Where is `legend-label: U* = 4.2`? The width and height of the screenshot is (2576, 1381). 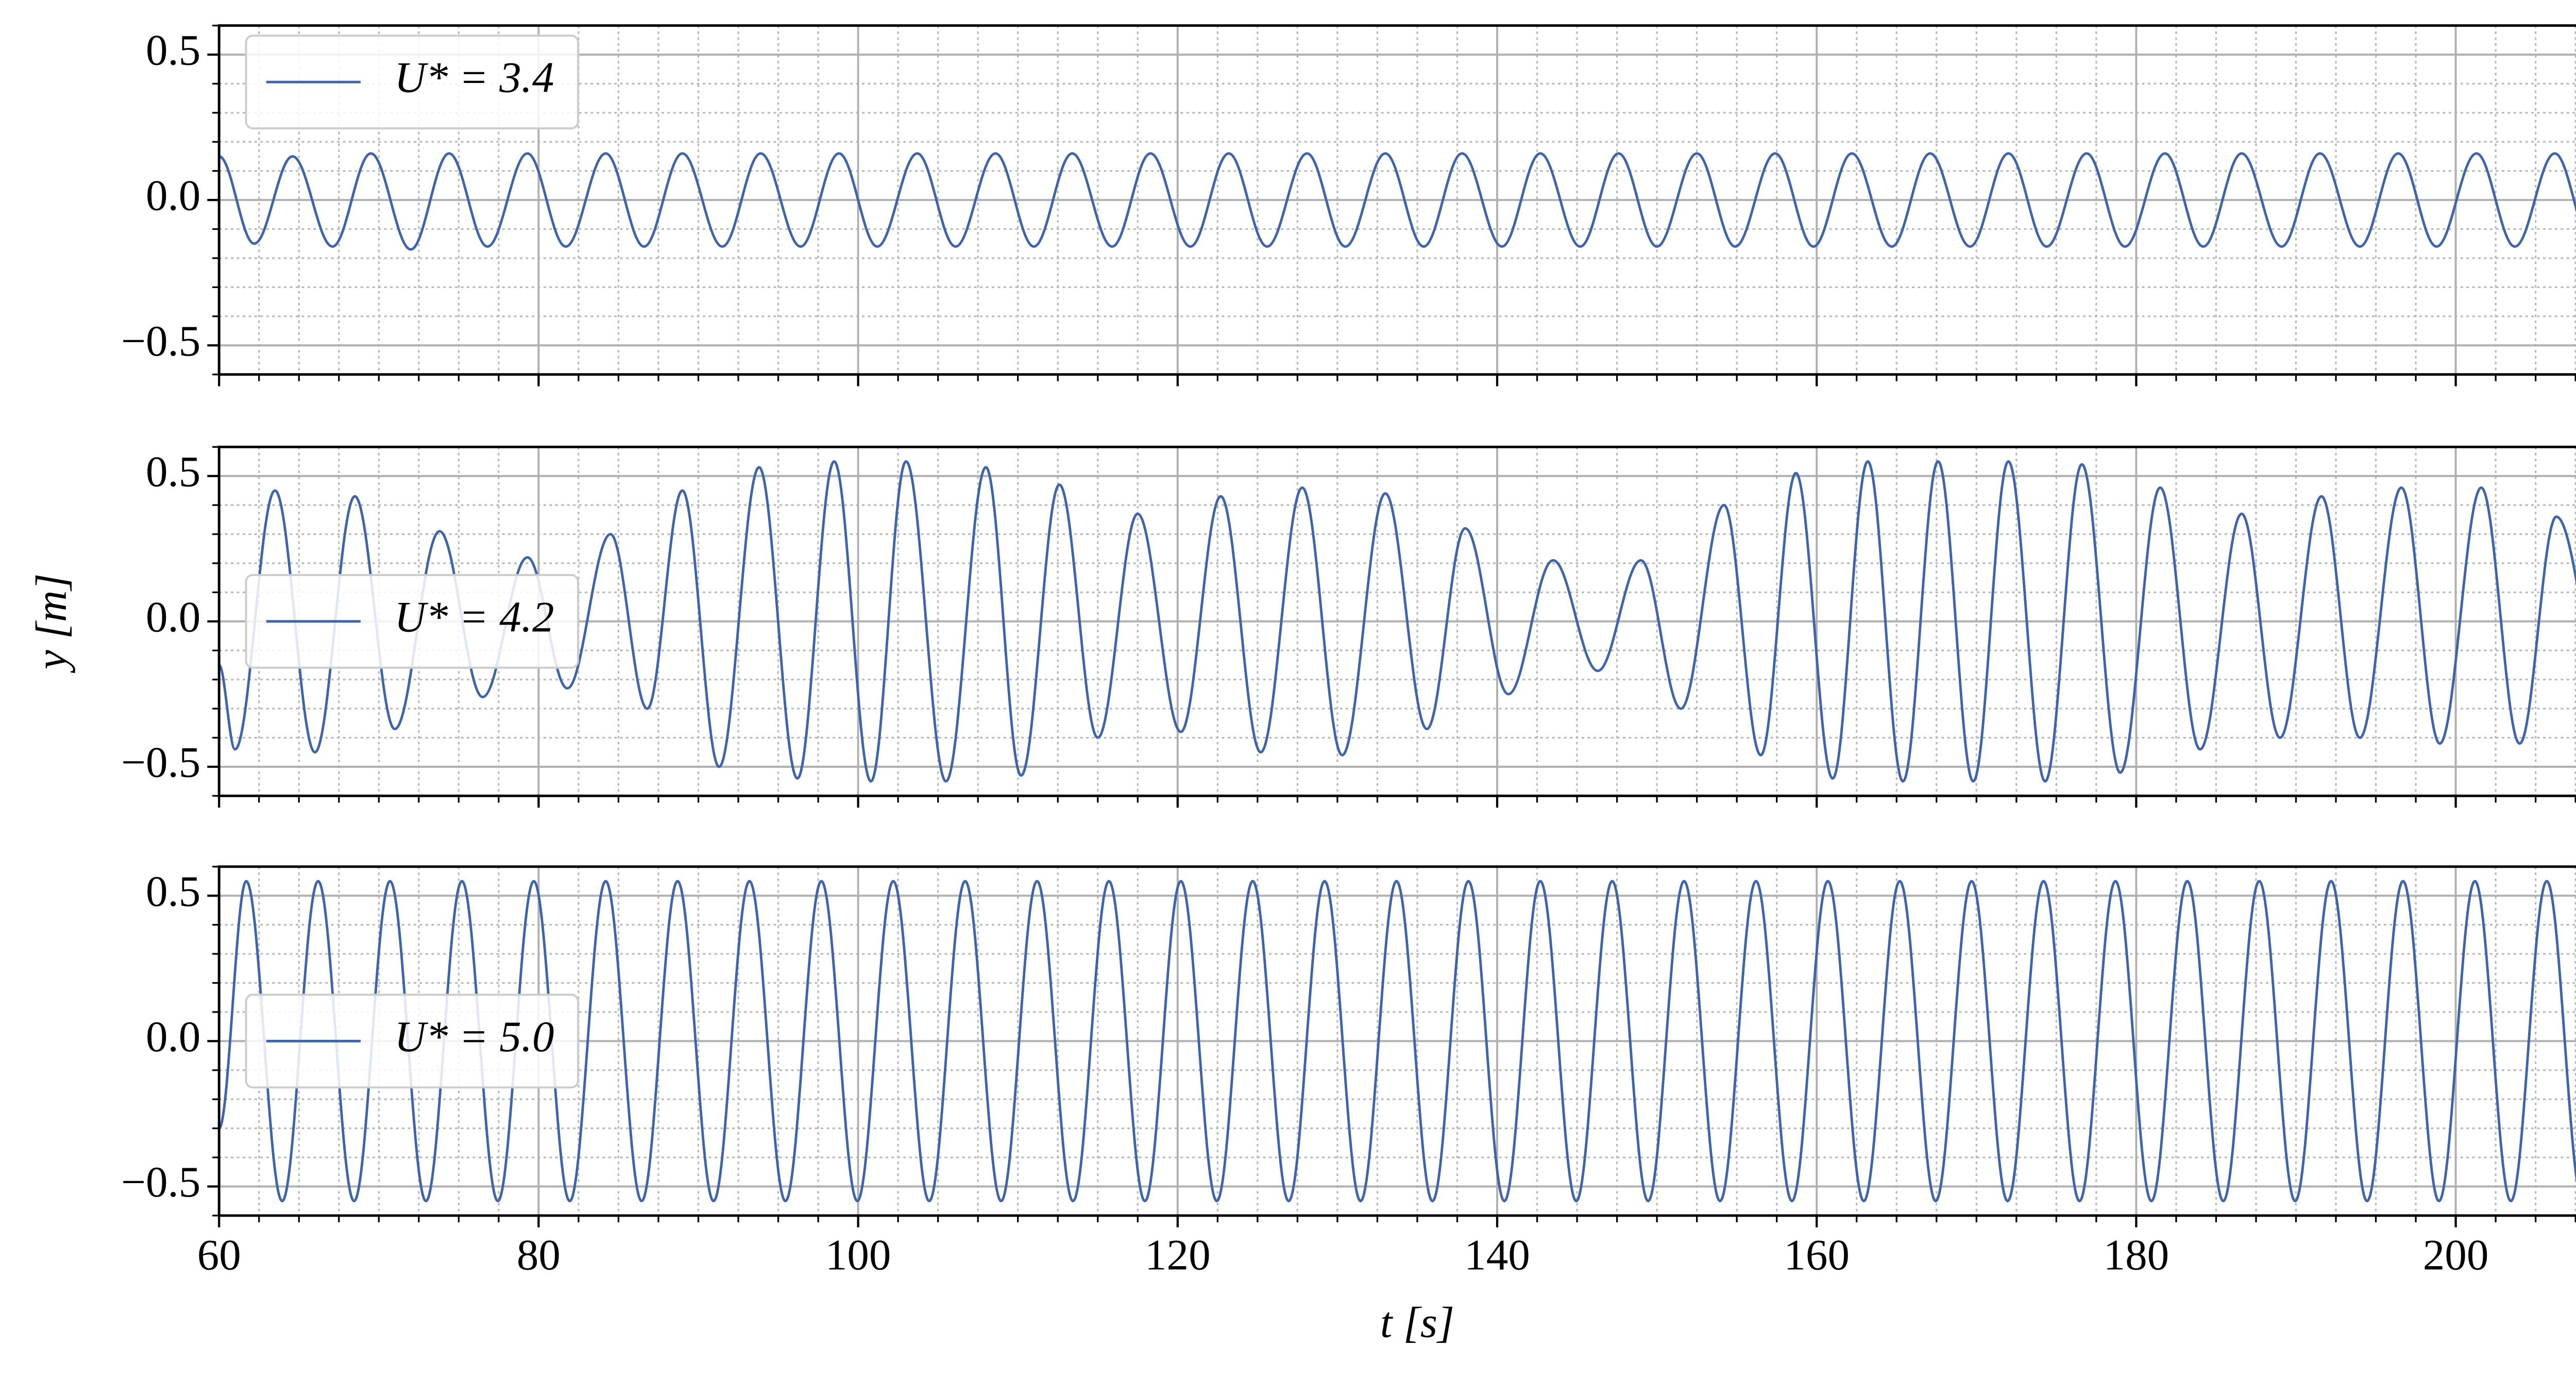
legend-label: U* = 4.2 is located at coordinates (474, 617).